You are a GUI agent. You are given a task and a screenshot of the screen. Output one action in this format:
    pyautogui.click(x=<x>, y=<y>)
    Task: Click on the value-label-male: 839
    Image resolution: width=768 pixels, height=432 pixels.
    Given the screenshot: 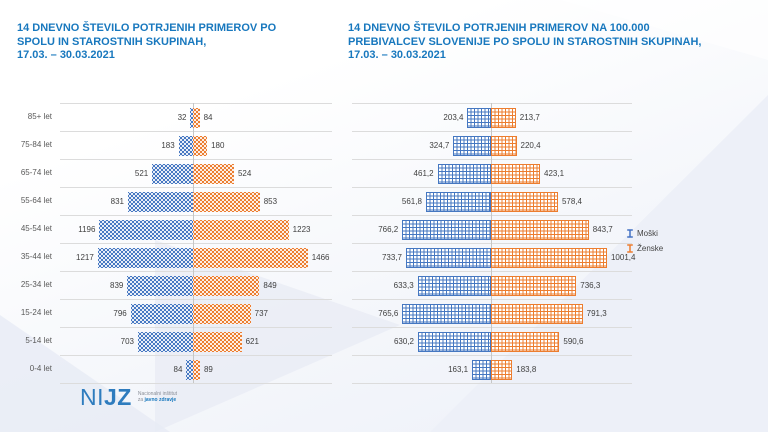 What is the action you would take?
    pyautogui.click(x=117, y=285)
    